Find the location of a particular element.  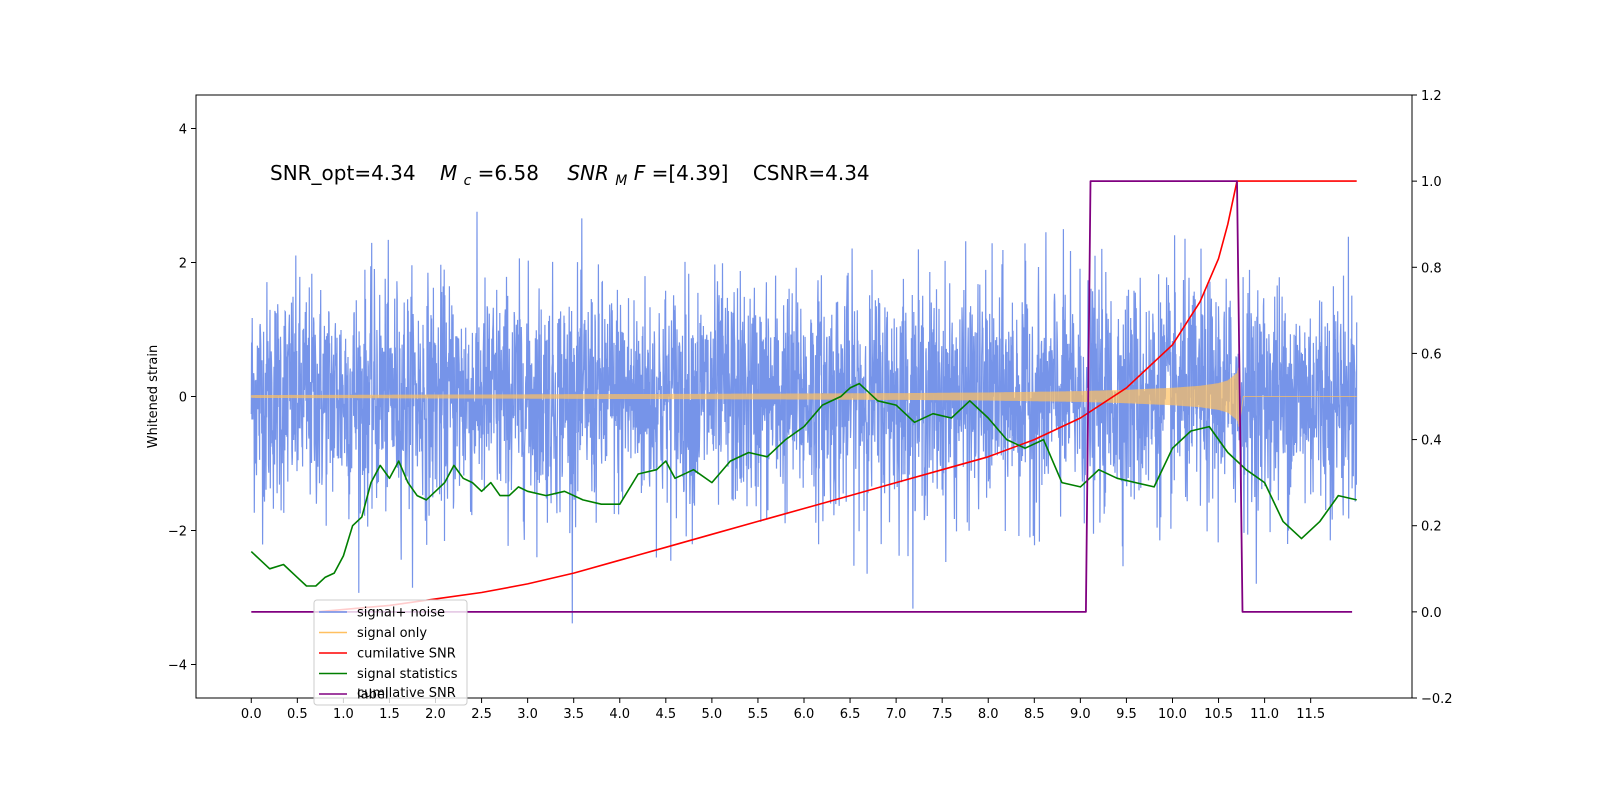

x-tick-label: 2.5 is located at coordinates (481, 714).